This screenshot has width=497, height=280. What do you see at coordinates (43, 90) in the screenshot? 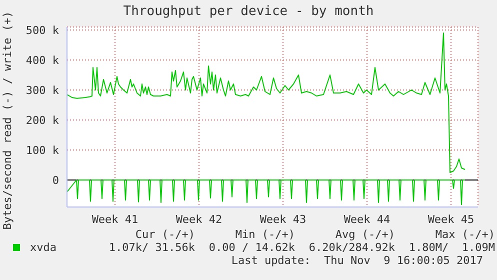
I see `y-tick-label: 300 k` at bounding box center [43, 90].